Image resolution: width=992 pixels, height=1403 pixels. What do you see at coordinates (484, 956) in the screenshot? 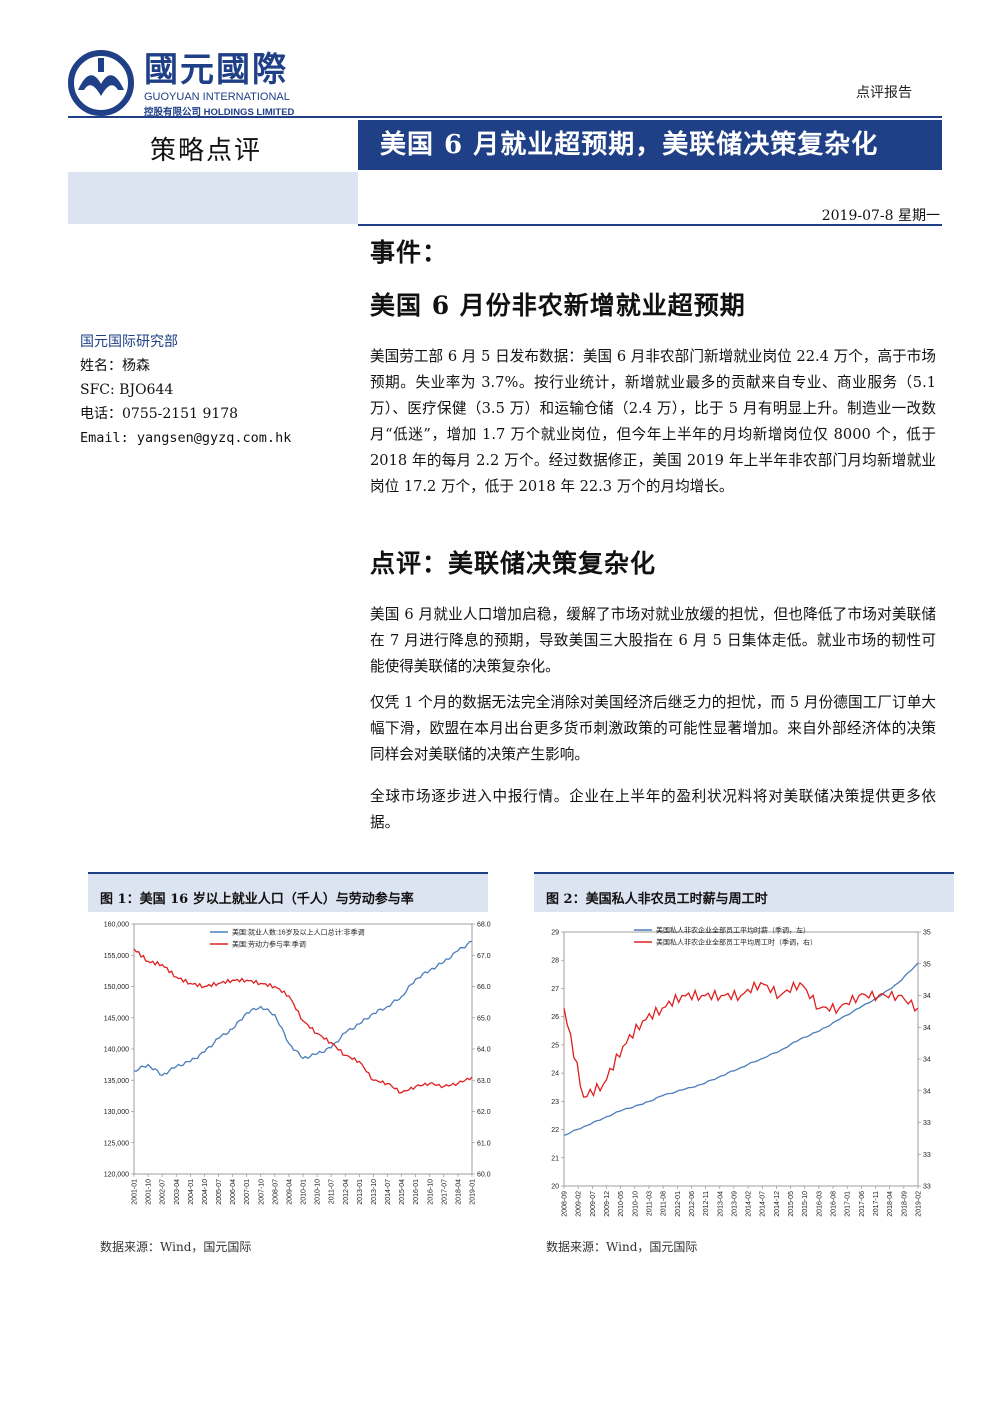
I see `right-tick-label: 67.0` at bounding box center [484, 956].